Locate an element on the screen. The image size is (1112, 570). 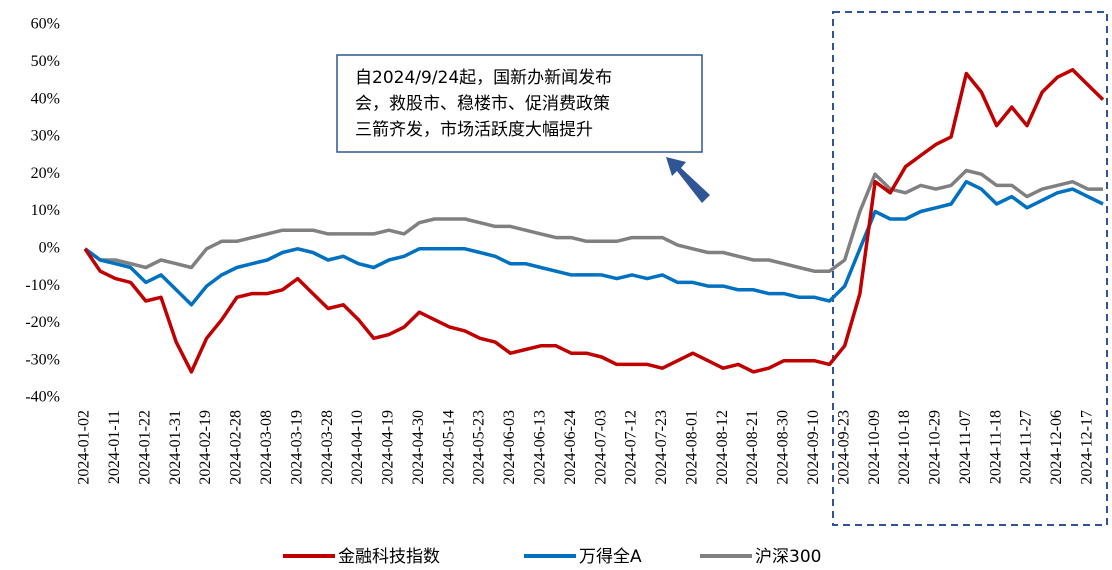
x-tick-label: 2024-03-19 is located at coordinates (296, 447).